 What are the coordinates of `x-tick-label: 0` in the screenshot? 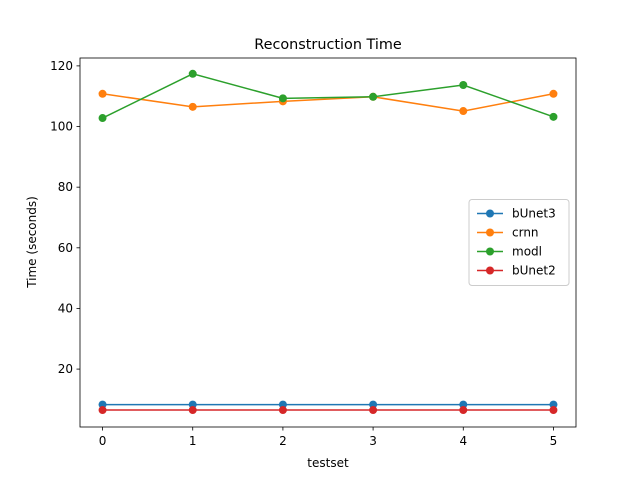 It's located at (103, 441).